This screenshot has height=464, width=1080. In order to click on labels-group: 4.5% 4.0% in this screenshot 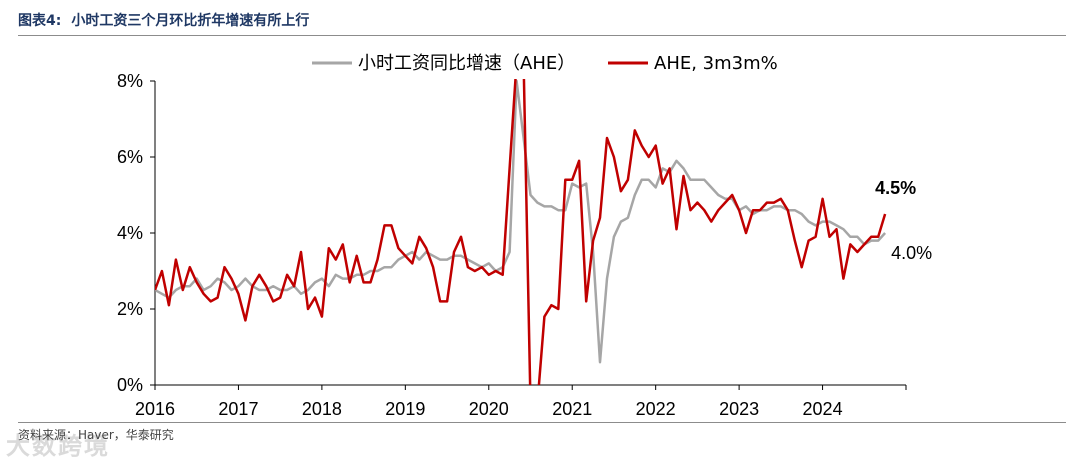, I will do `click(903, 220)`.